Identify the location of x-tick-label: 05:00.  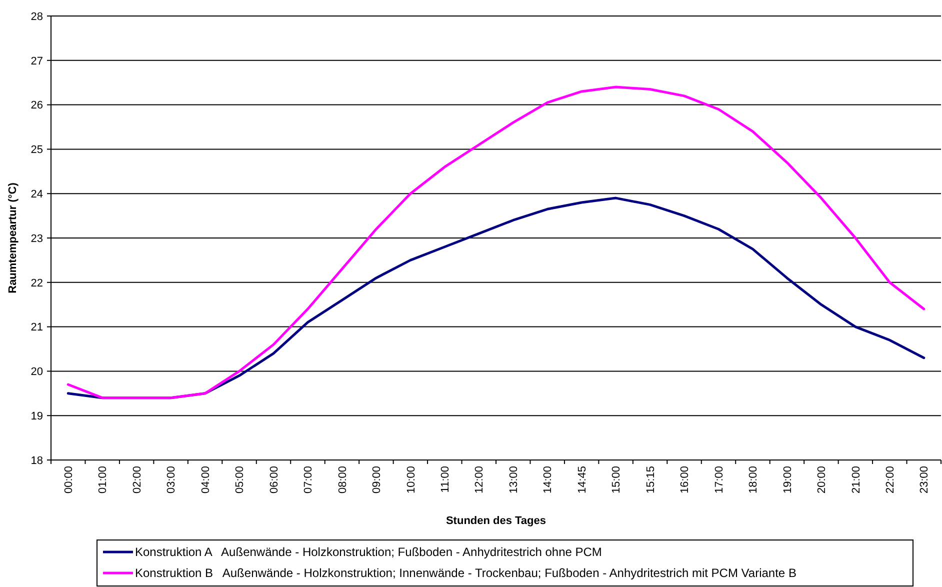
(240, 480).